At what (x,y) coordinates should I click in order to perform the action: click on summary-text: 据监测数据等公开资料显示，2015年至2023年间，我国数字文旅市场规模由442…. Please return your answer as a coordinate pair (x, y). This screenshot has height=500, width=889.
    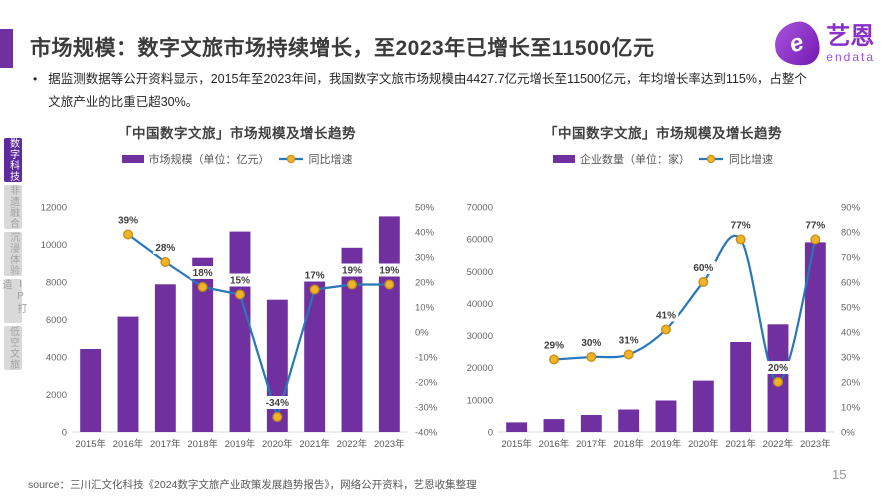
    Looking at the image, I should click on (427, 91).